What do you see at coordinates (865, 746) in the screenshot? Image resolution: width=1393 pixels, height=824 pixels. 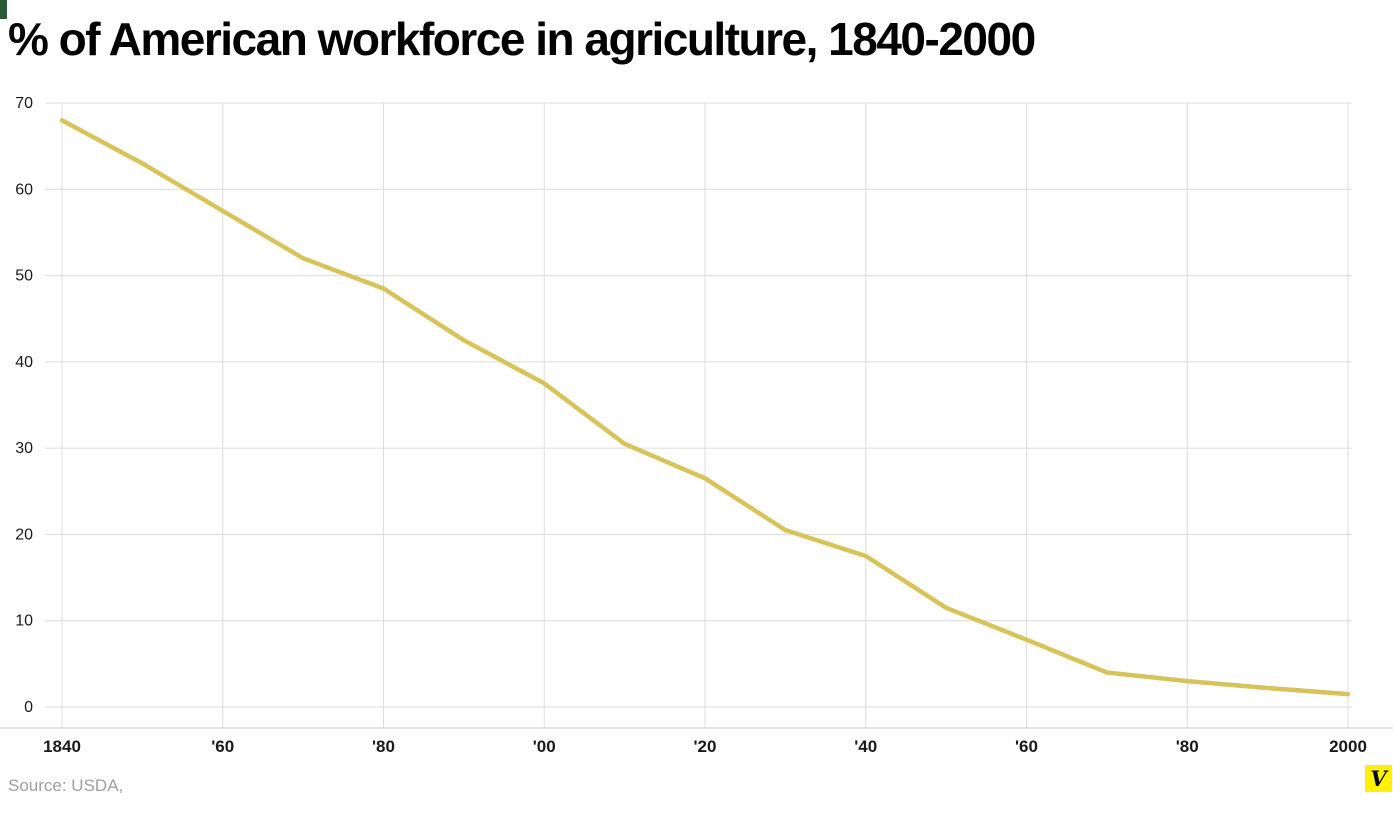 I see `x-tick-label: '40` at bounding box center [865, 746].